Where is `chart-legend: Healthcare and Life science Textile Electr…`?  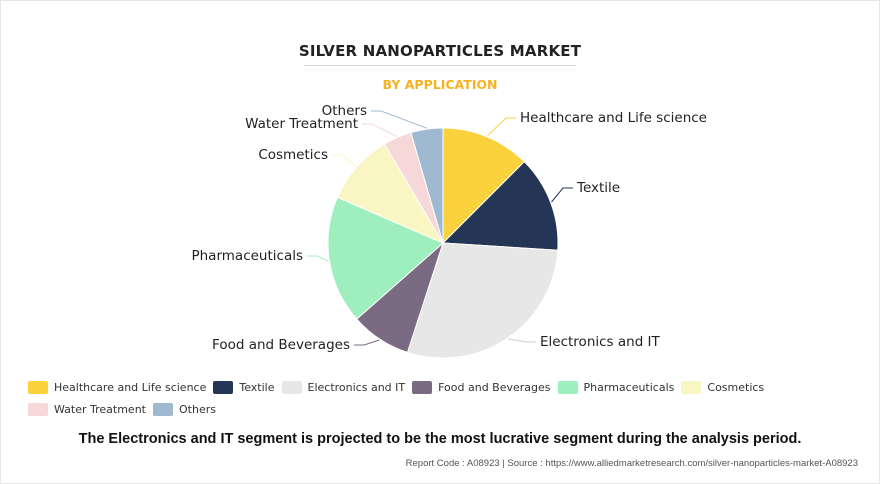 chart-legend: Healthcare and Life science Textile Electr… is located at coordinates (448, 403).